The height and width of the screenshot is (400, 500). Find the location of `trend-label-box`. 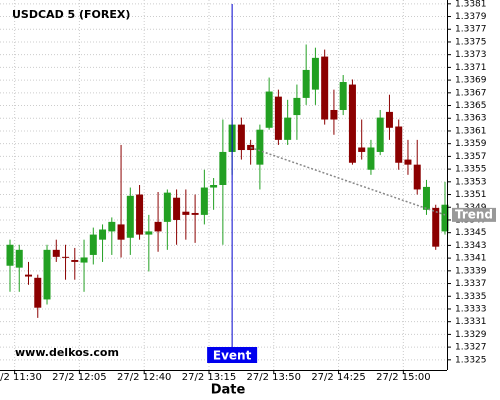

trend-label-box is located at coordinates (474, 214).